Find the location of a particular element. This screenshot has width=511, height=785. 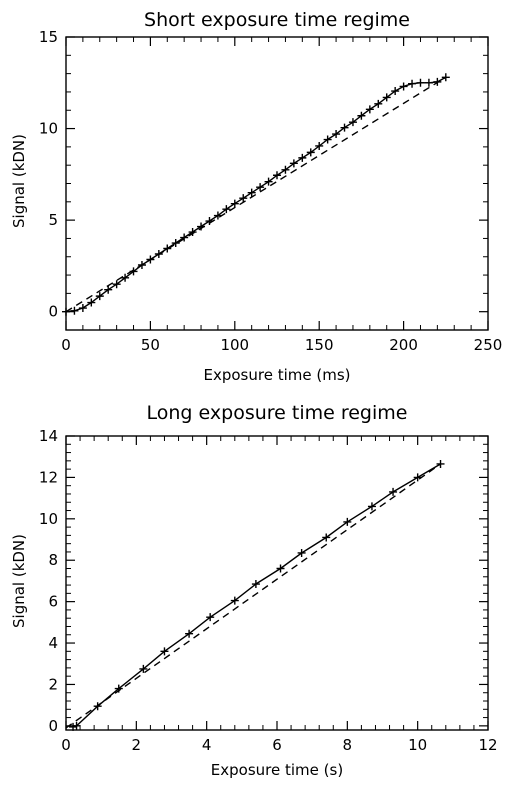

x-axis-label: Exposure time (ms) is located at coordinates (277, 375).